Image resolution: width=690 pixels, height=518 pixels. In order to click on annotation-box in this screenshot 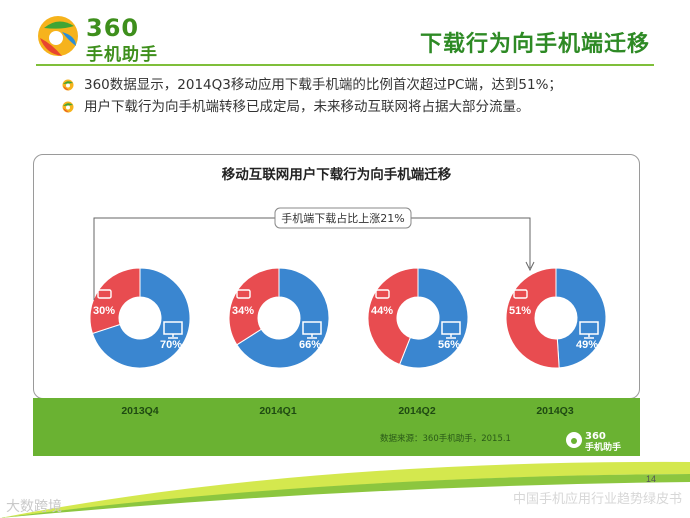, I will do `click(343, 218)`.